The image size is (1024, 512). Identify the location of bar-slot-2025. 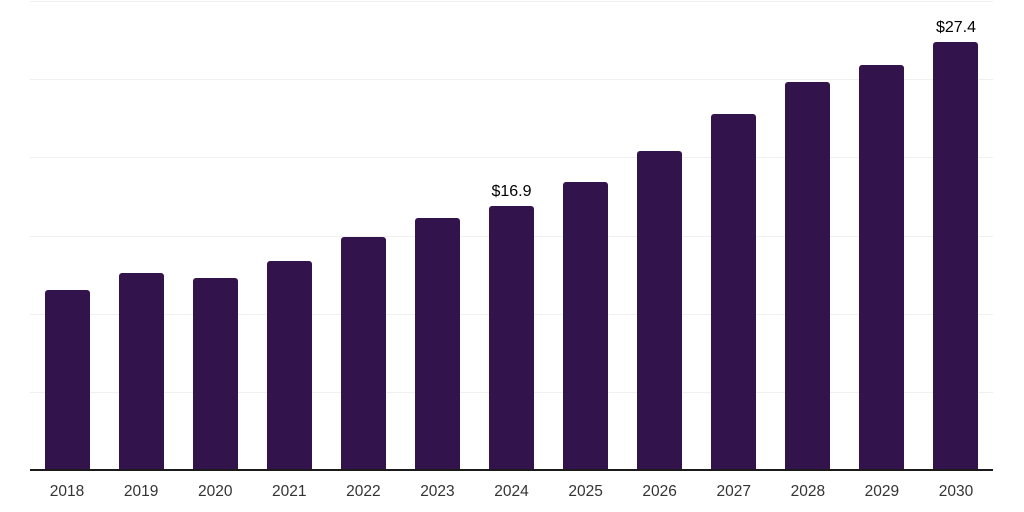
(586, 235).